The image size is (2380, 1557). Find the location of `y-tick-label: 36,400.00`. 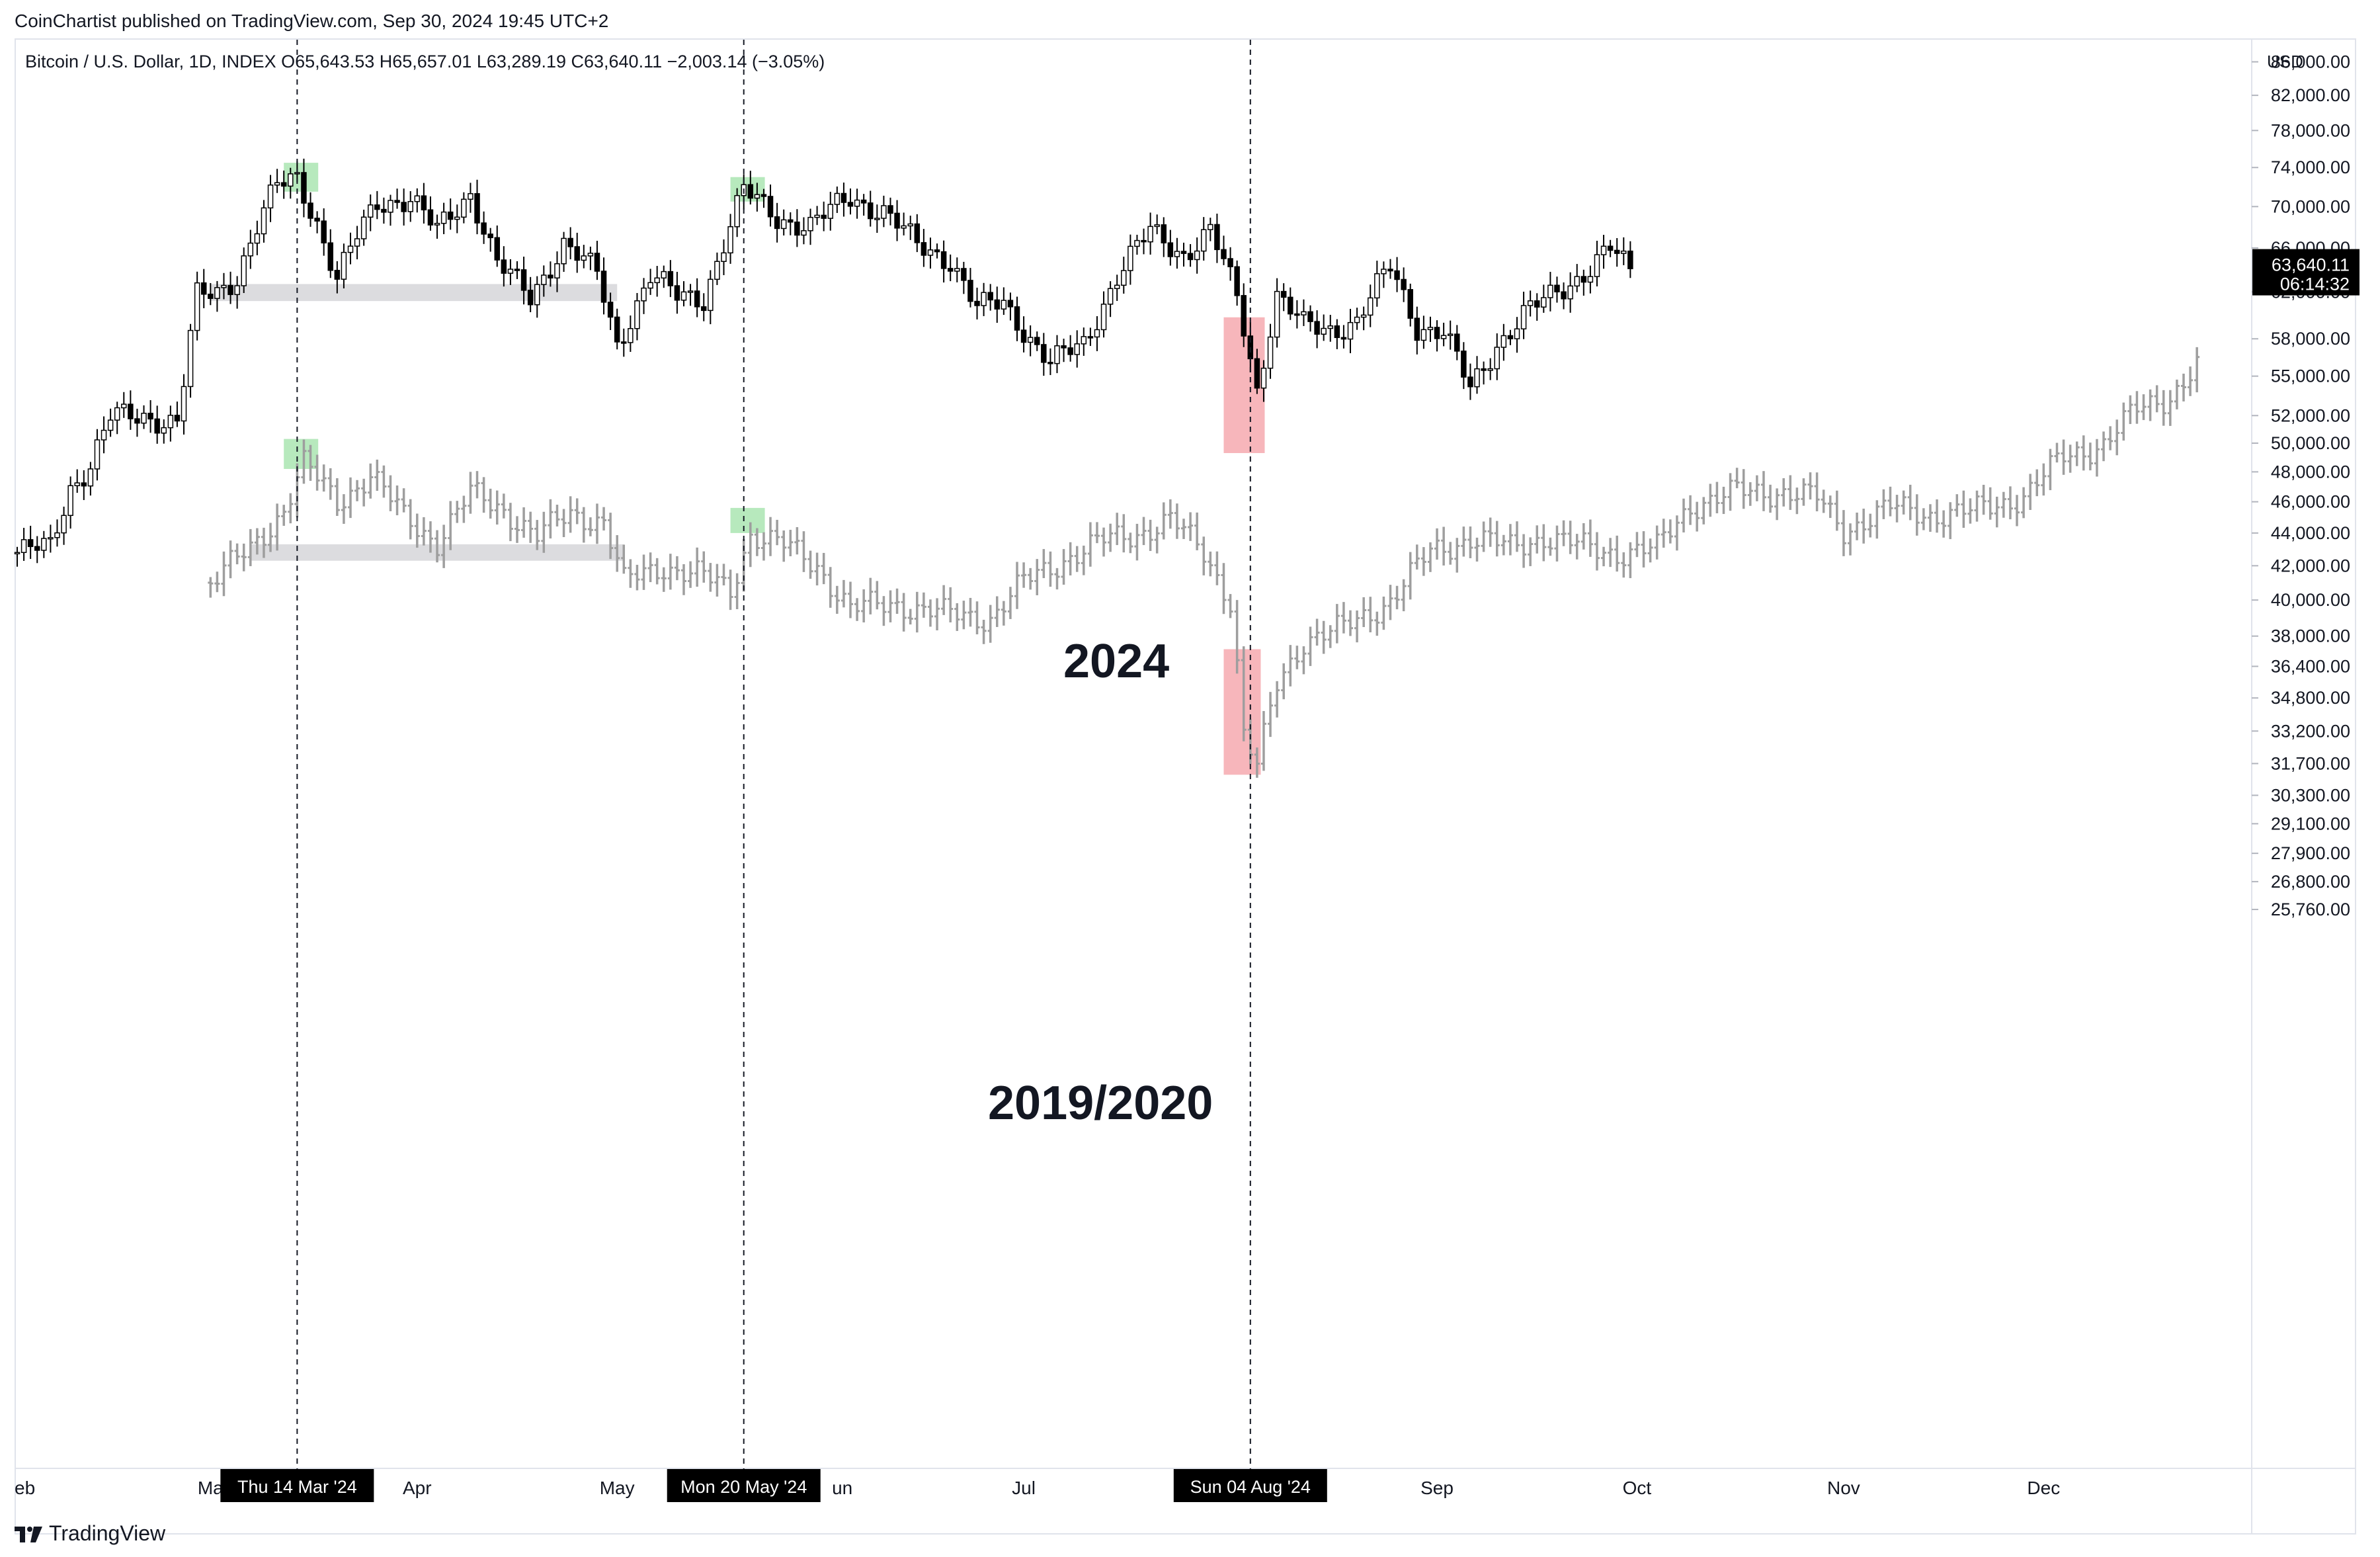

y-tick-label: 36,400.00 is located at coordinates (2310, 666).